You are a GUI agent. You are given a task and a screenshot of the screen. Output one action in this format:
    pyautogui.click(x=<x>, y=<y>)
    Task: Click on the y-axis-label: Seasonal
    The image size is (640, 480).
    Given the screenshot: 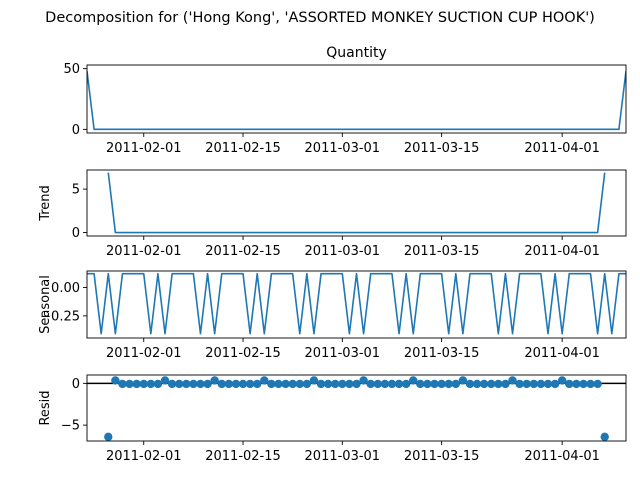 What is the action you would take?
    pyautogui.click(x=45, y=304)
    